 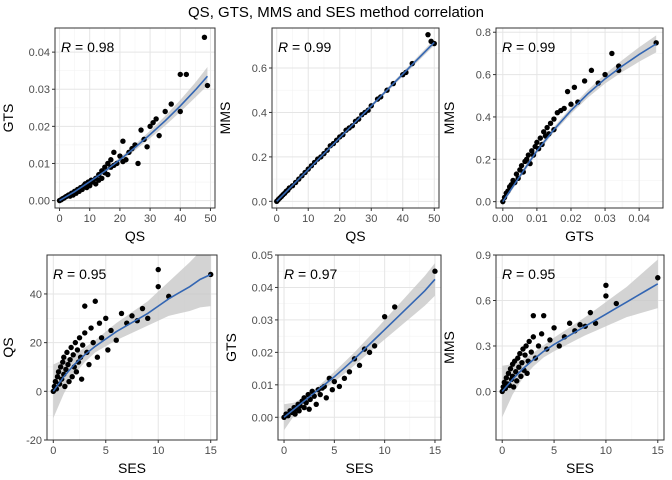 I want to click on x-tick-label: 0.01, so click(x=536, y=219).